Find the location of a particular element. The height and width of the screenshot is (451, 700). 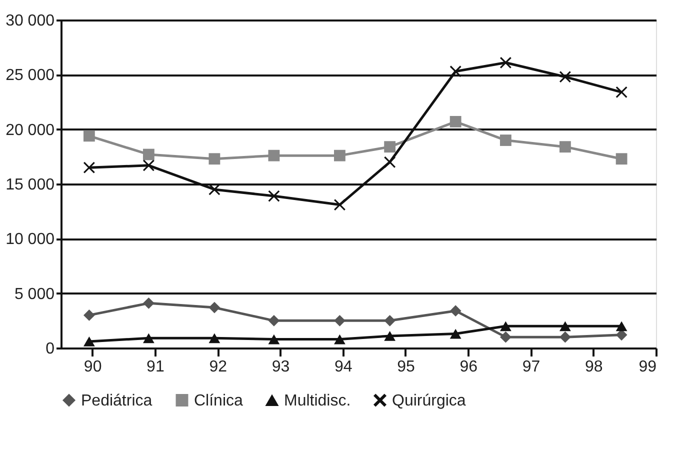

legend-label: Multidisc. is located at coordinates (317, 401).